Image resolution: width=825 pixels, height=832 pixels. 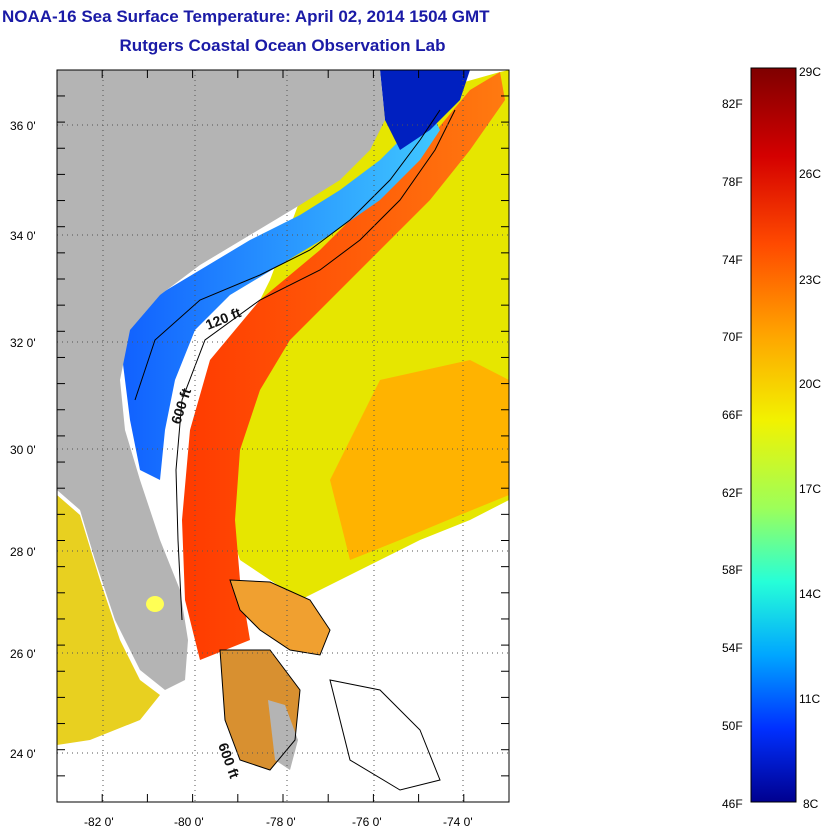 I want to click on x-tick-label: -78 0', so click(x=281, y=822).